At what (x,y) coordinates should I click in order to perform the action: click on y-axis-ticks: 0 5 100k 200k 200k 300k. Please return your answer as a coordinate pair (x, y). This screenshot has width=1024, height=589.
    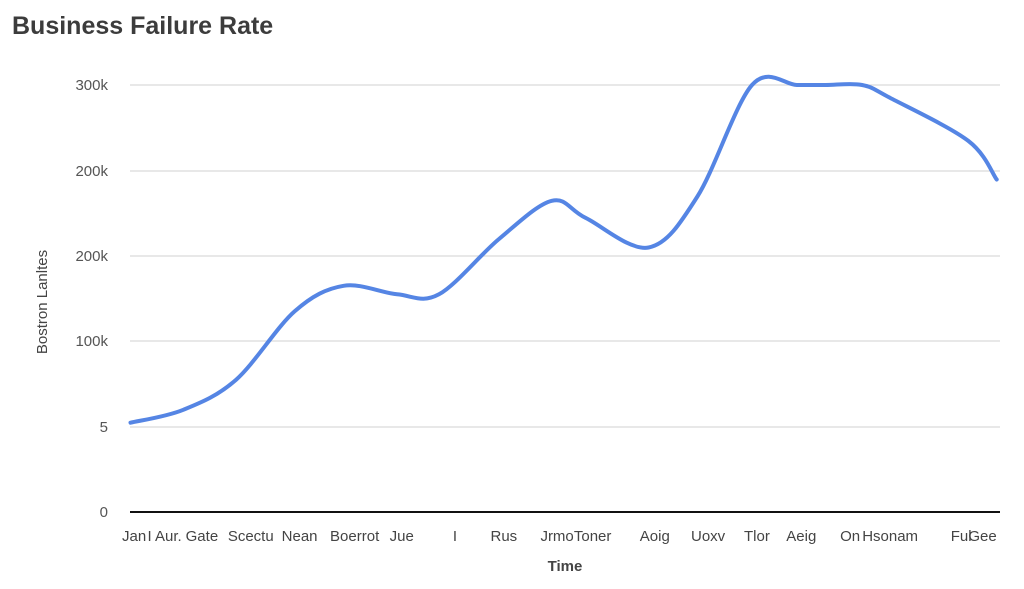
    Looking at the image, I should click on (91, 299).